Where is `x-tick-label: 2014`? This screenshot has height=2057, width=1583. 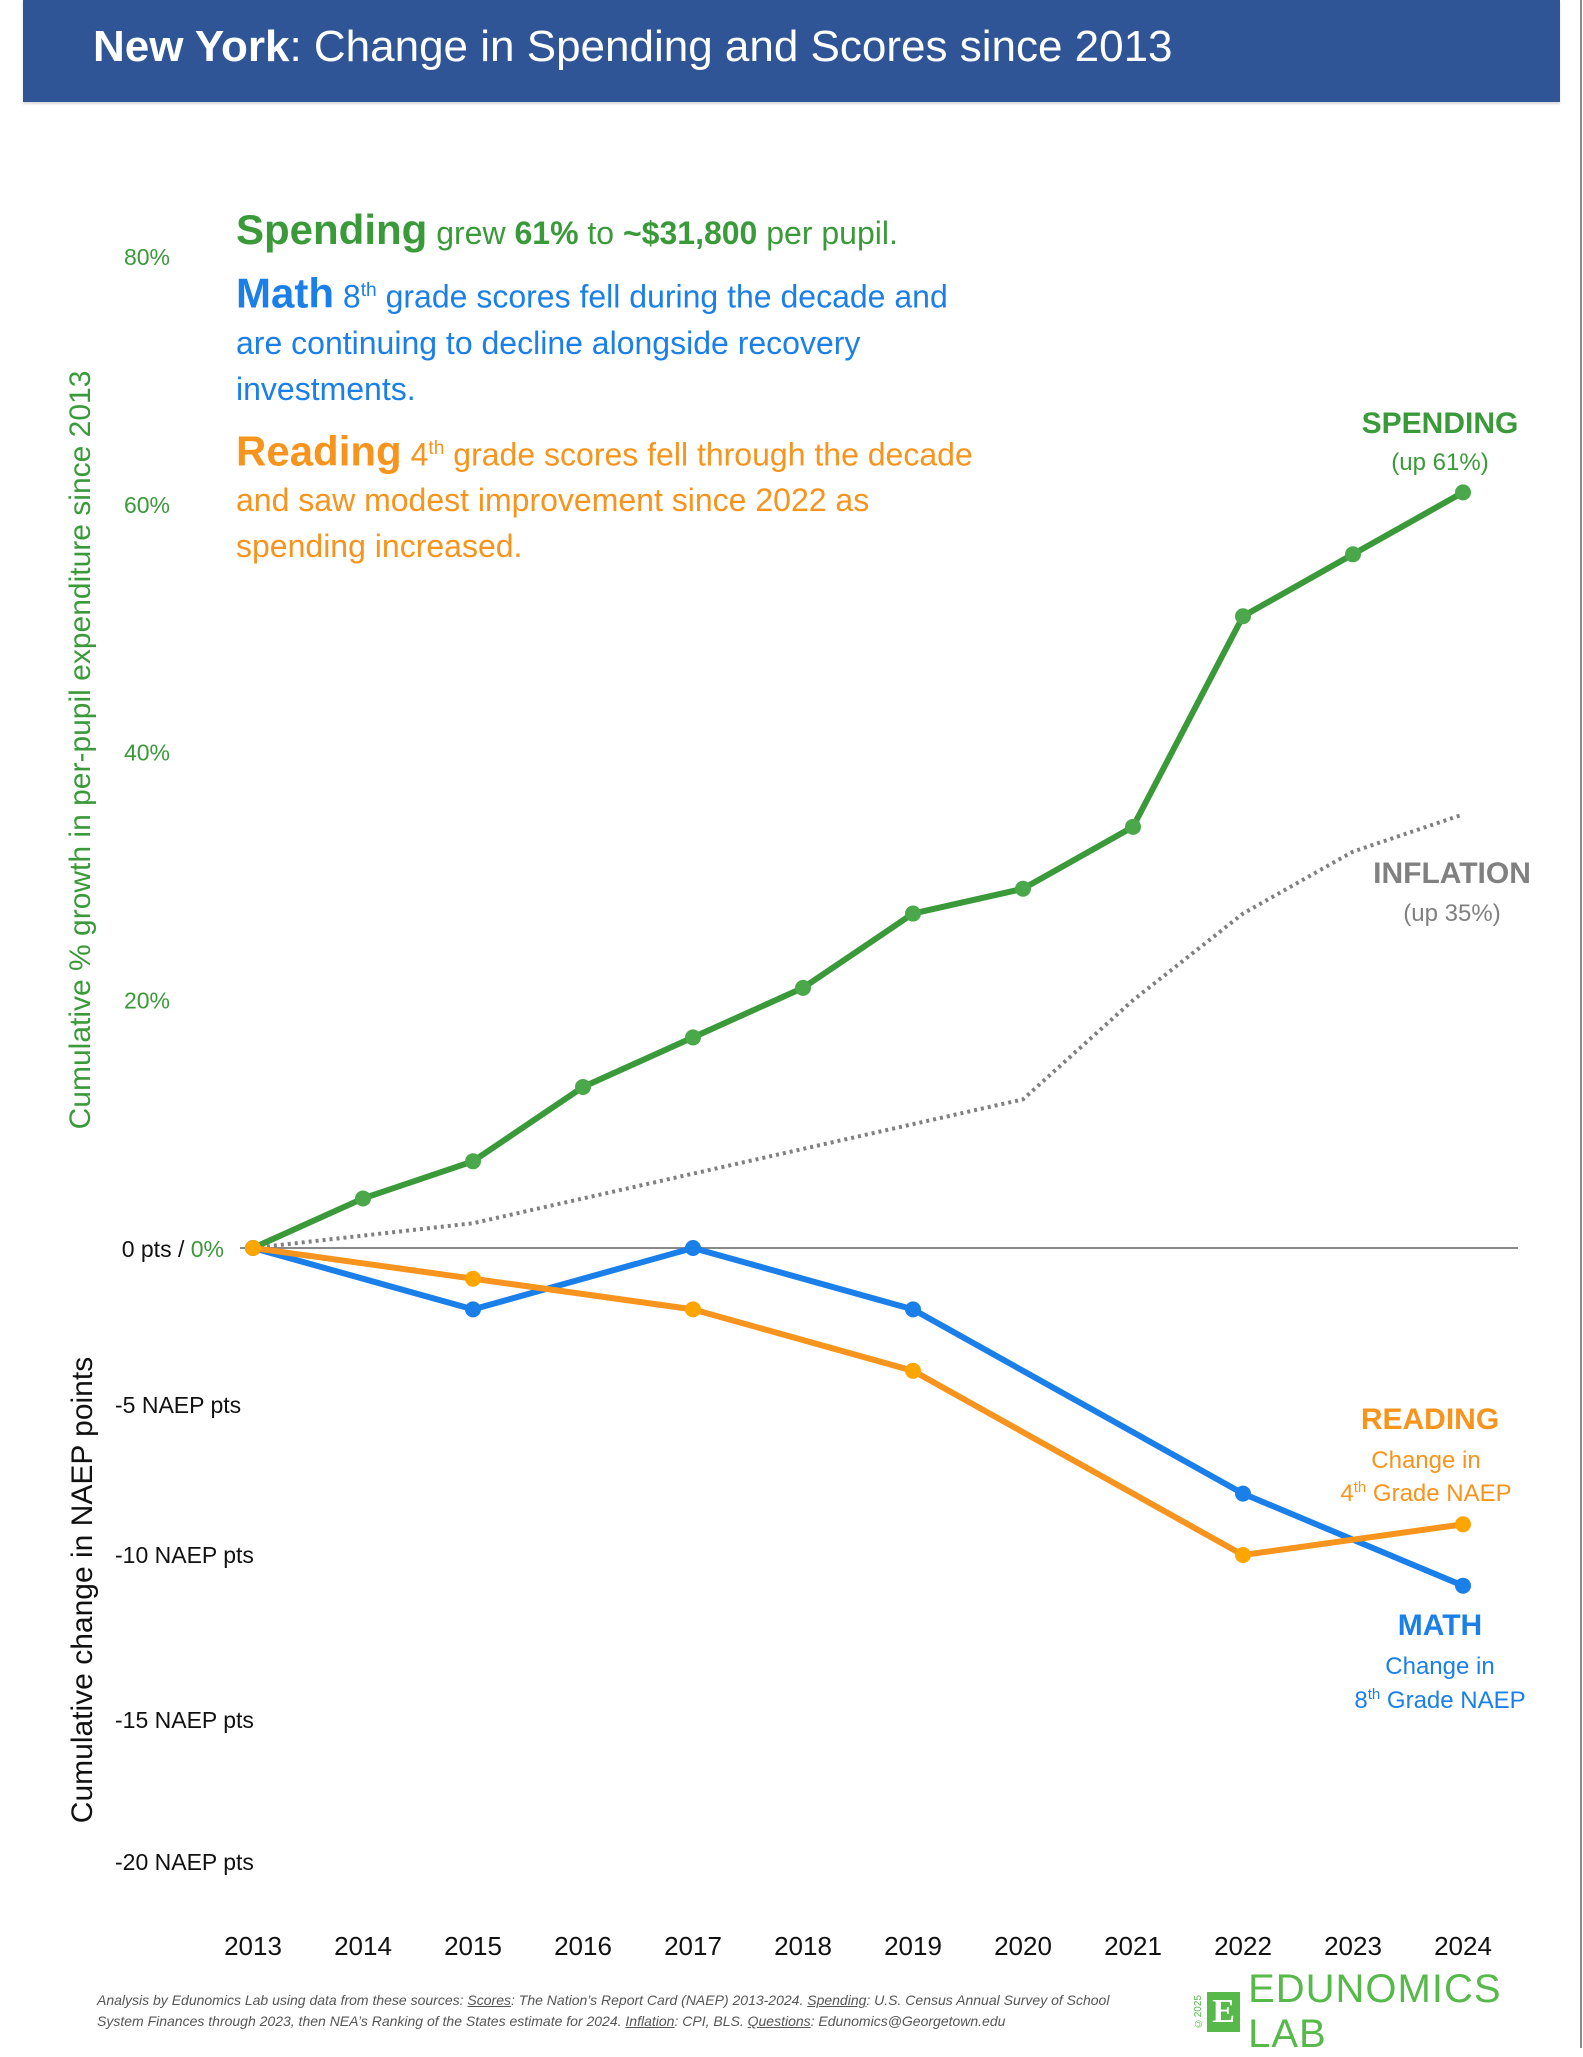 x-tick-label: 2014 is located at coordinates (363, 1946).